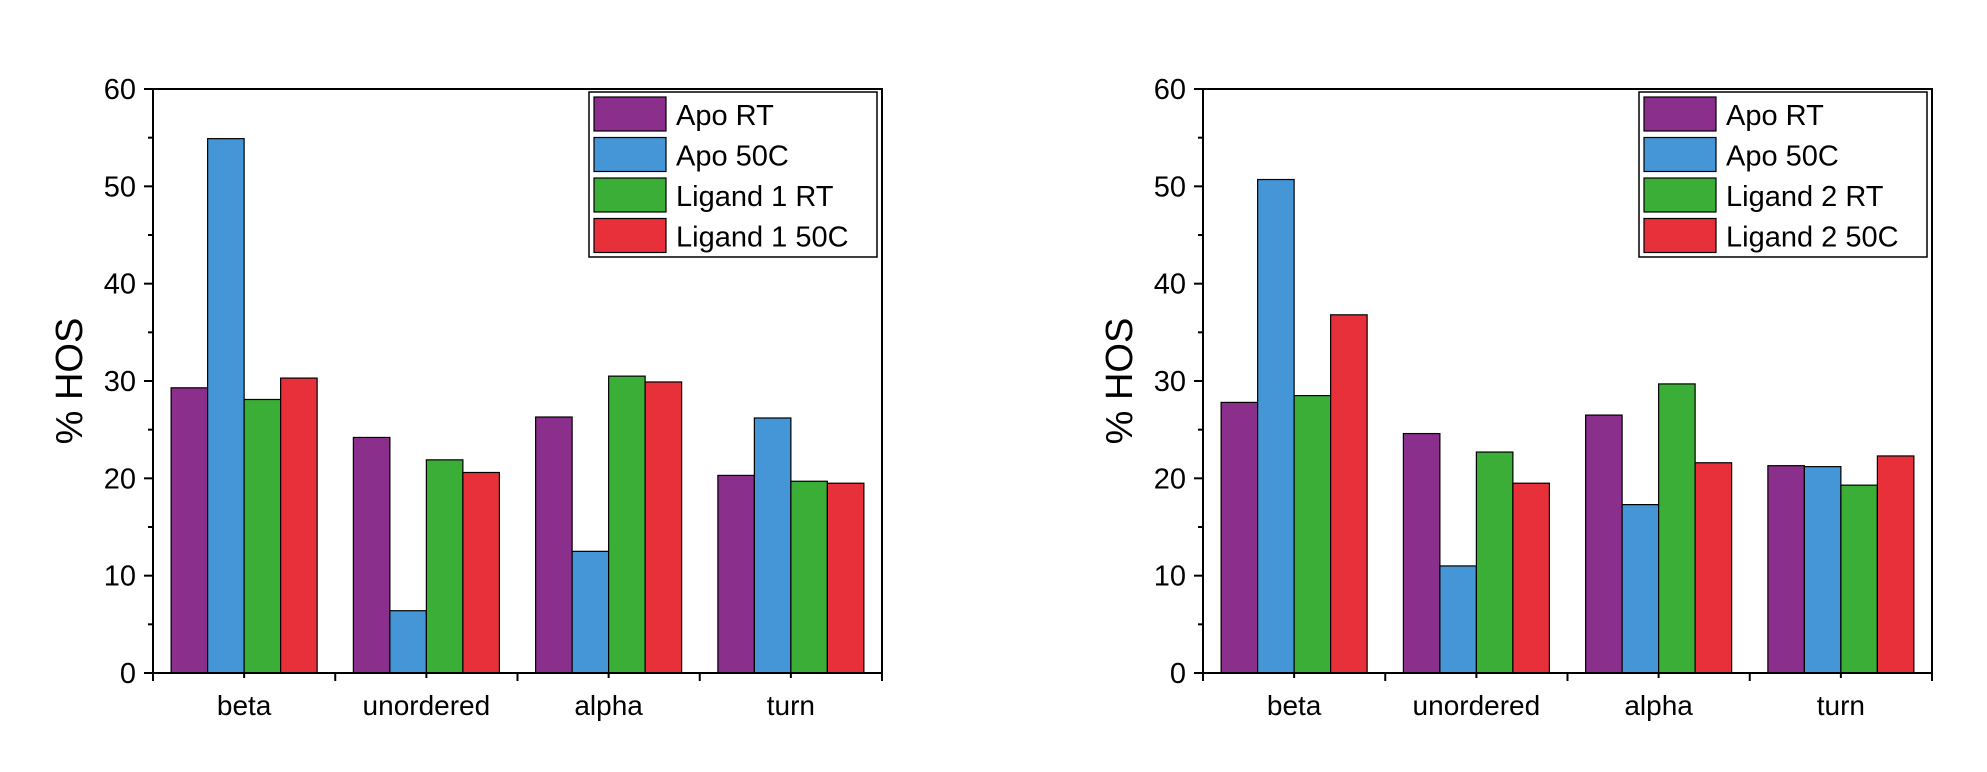 This screenshot has height=772, width=1987. I want to click on bar-ligand-1-rt-alpha, so click(627, 524).